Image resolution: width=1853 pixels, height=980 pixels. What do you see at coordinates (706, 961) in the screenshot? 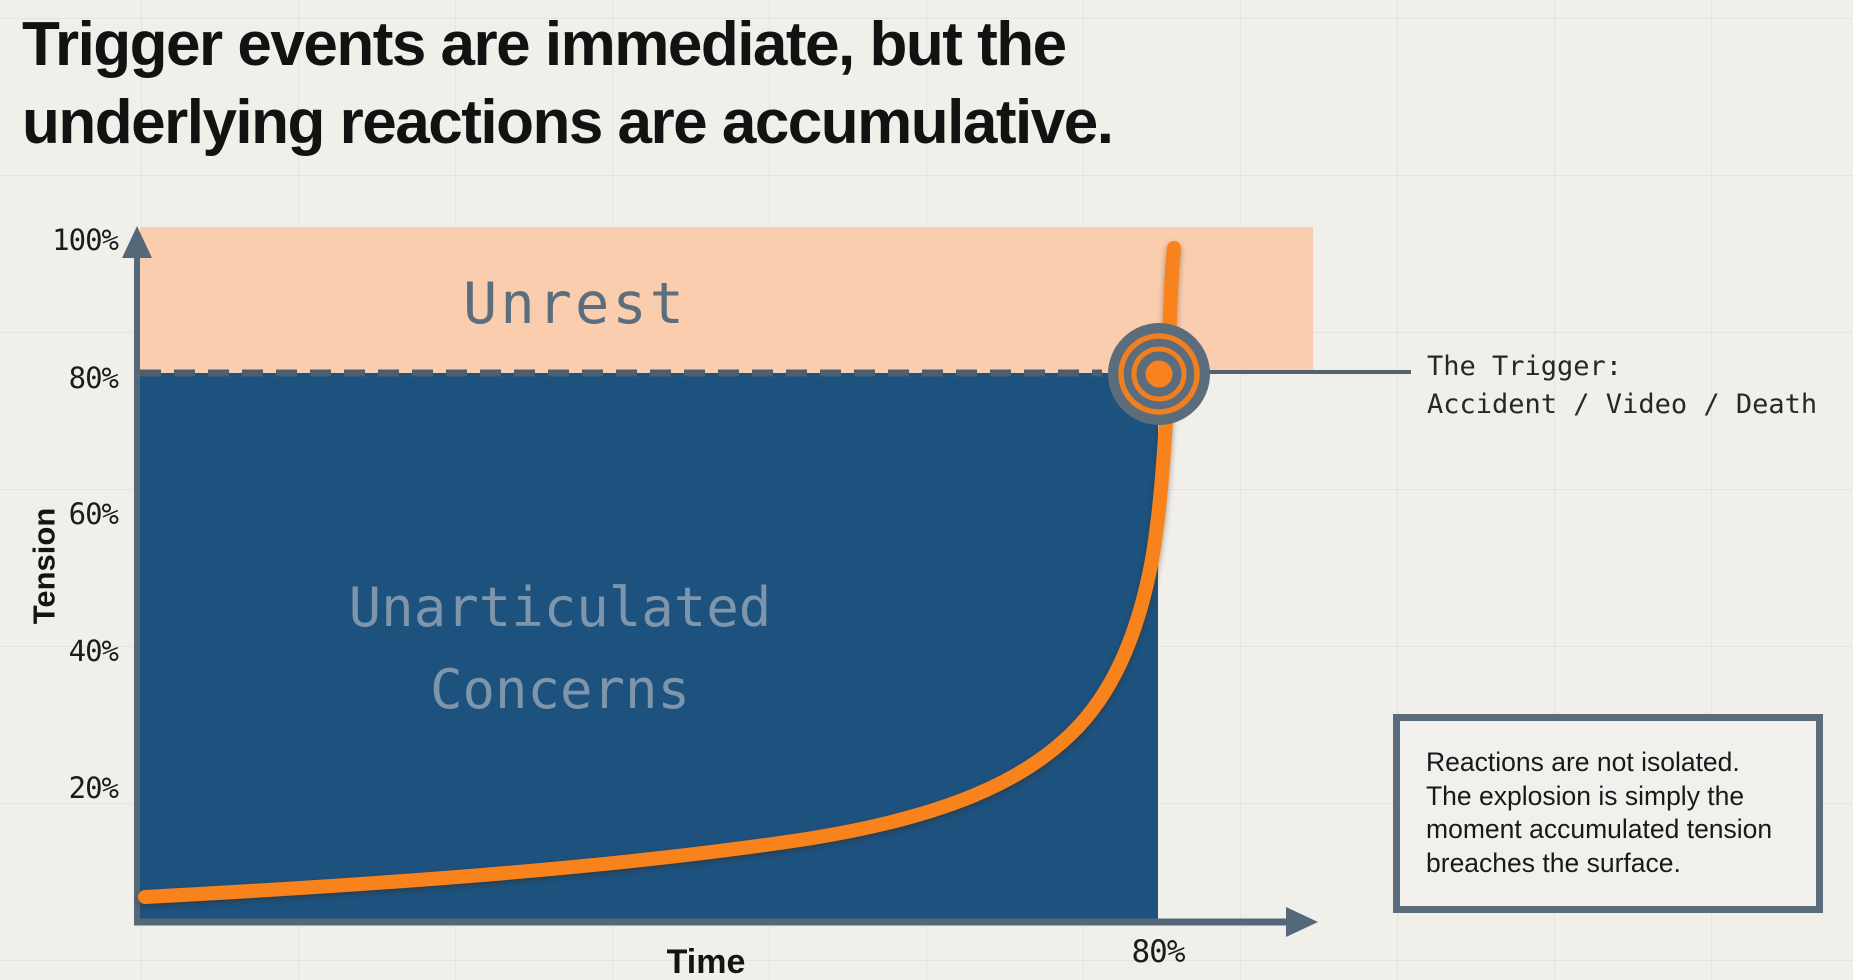
I see `x-axis-title: Time` at bounding box center [706, 961].